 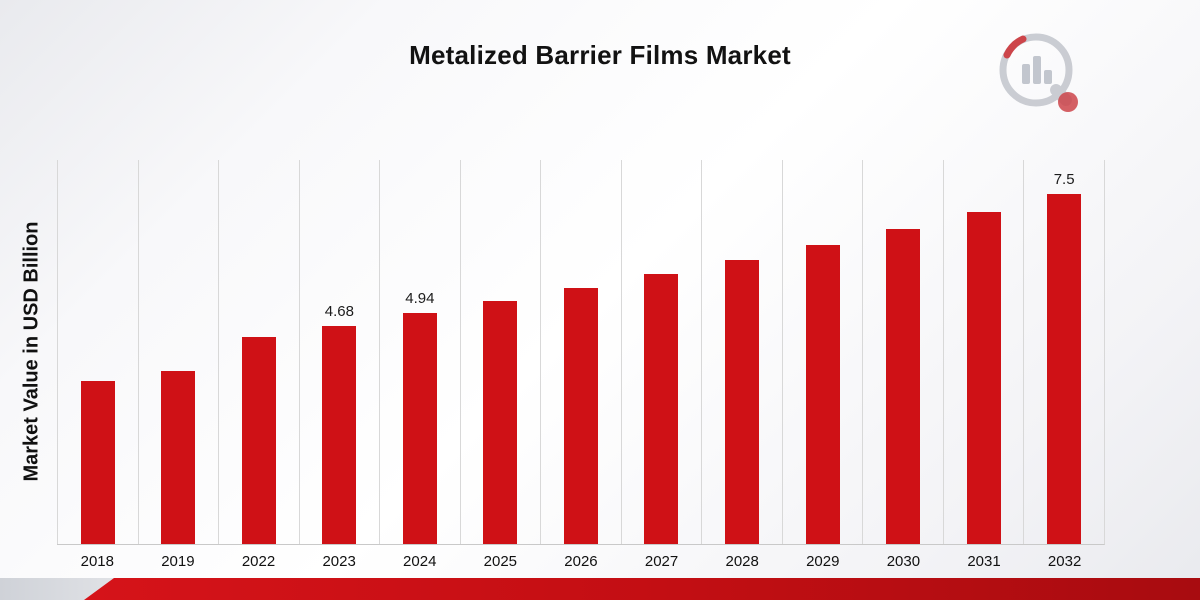 I want to click on bar-cell-2030, so click(x=902, y=352).